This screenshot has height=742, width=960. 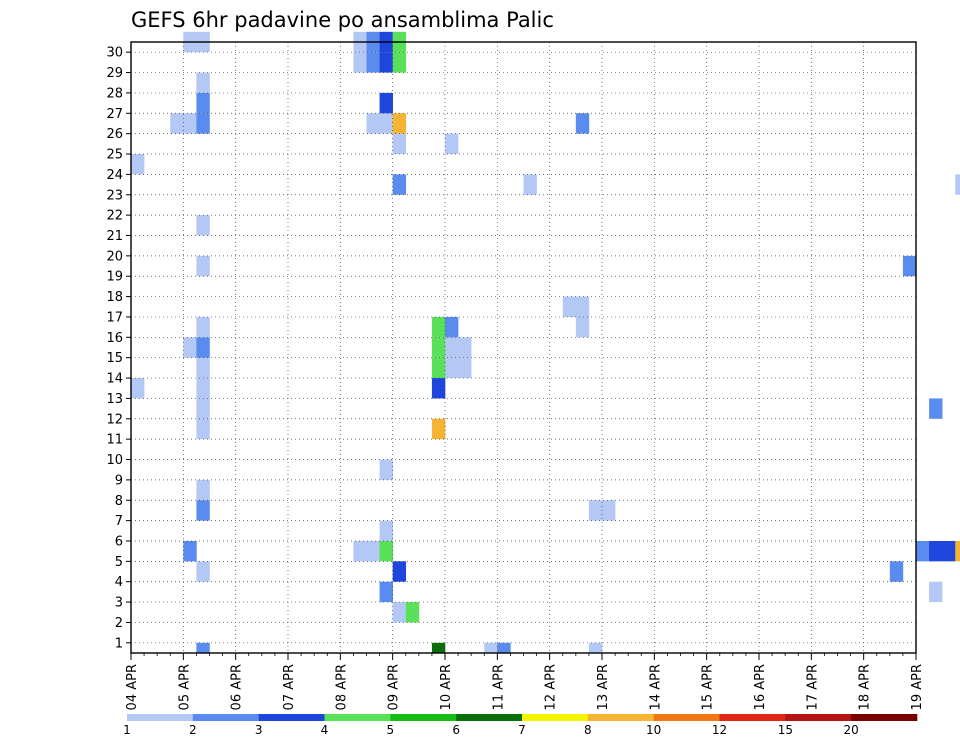 I want to click on y-tick-label: 8, so click(x=119, y=501).